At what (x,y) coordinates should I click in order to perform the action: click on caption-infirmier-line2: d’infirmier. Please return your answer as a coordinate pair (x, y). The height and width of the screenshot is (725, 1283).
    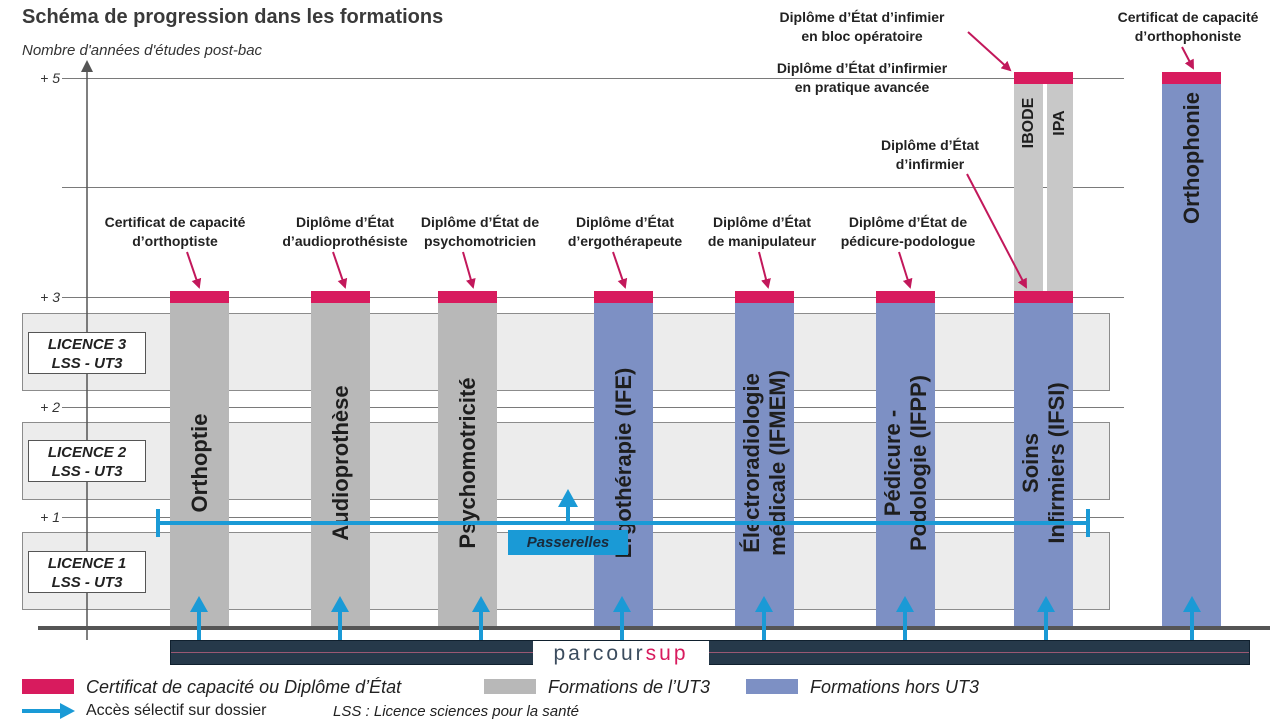
    Looking at the image, I should click on (930, 164).